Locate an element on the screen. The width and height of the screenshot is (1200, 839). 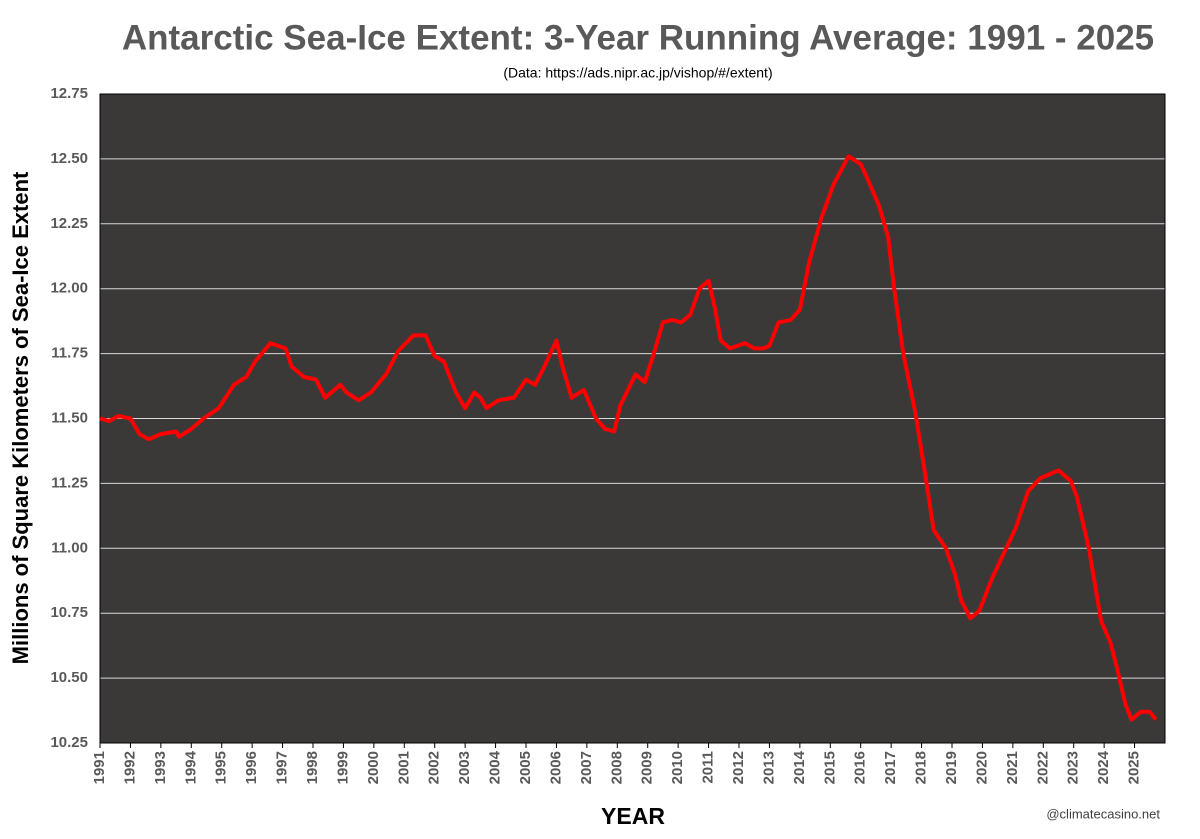
x-tick-label: 2000 is located at coordinates (373, 767).